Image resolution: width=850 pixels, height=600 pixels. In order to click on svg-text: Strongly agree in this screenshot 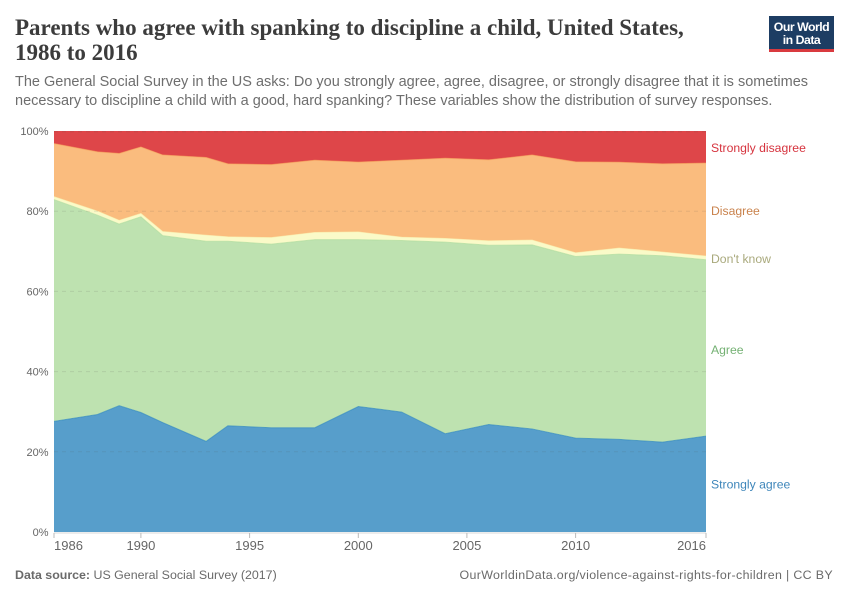, I will do `click(750, 485)`.